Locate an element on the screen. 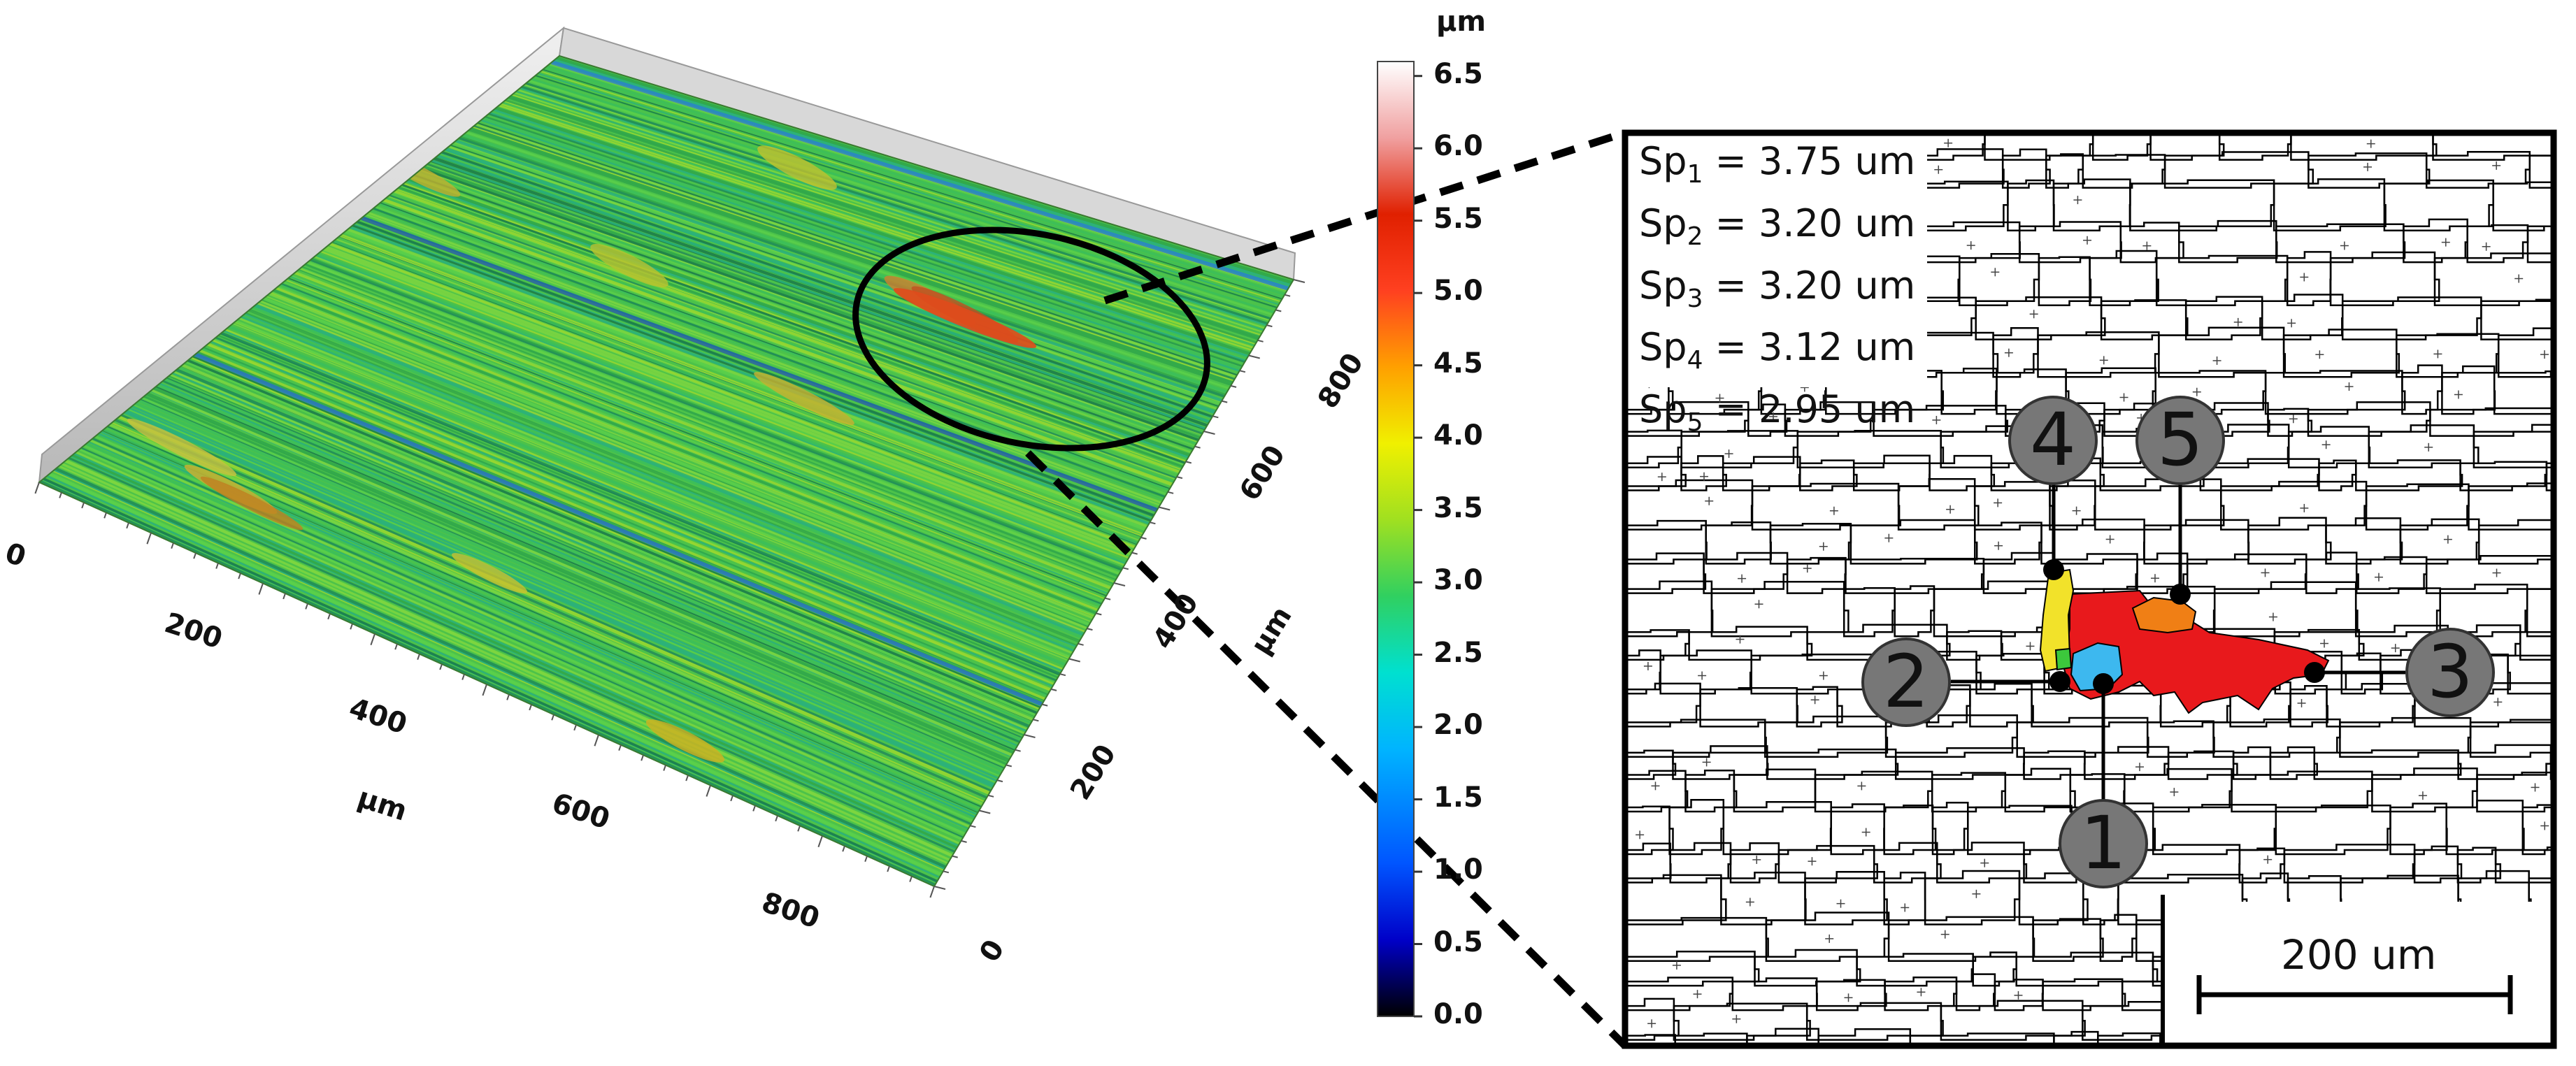  connector-bottom is located at coordinates (1326, 749).